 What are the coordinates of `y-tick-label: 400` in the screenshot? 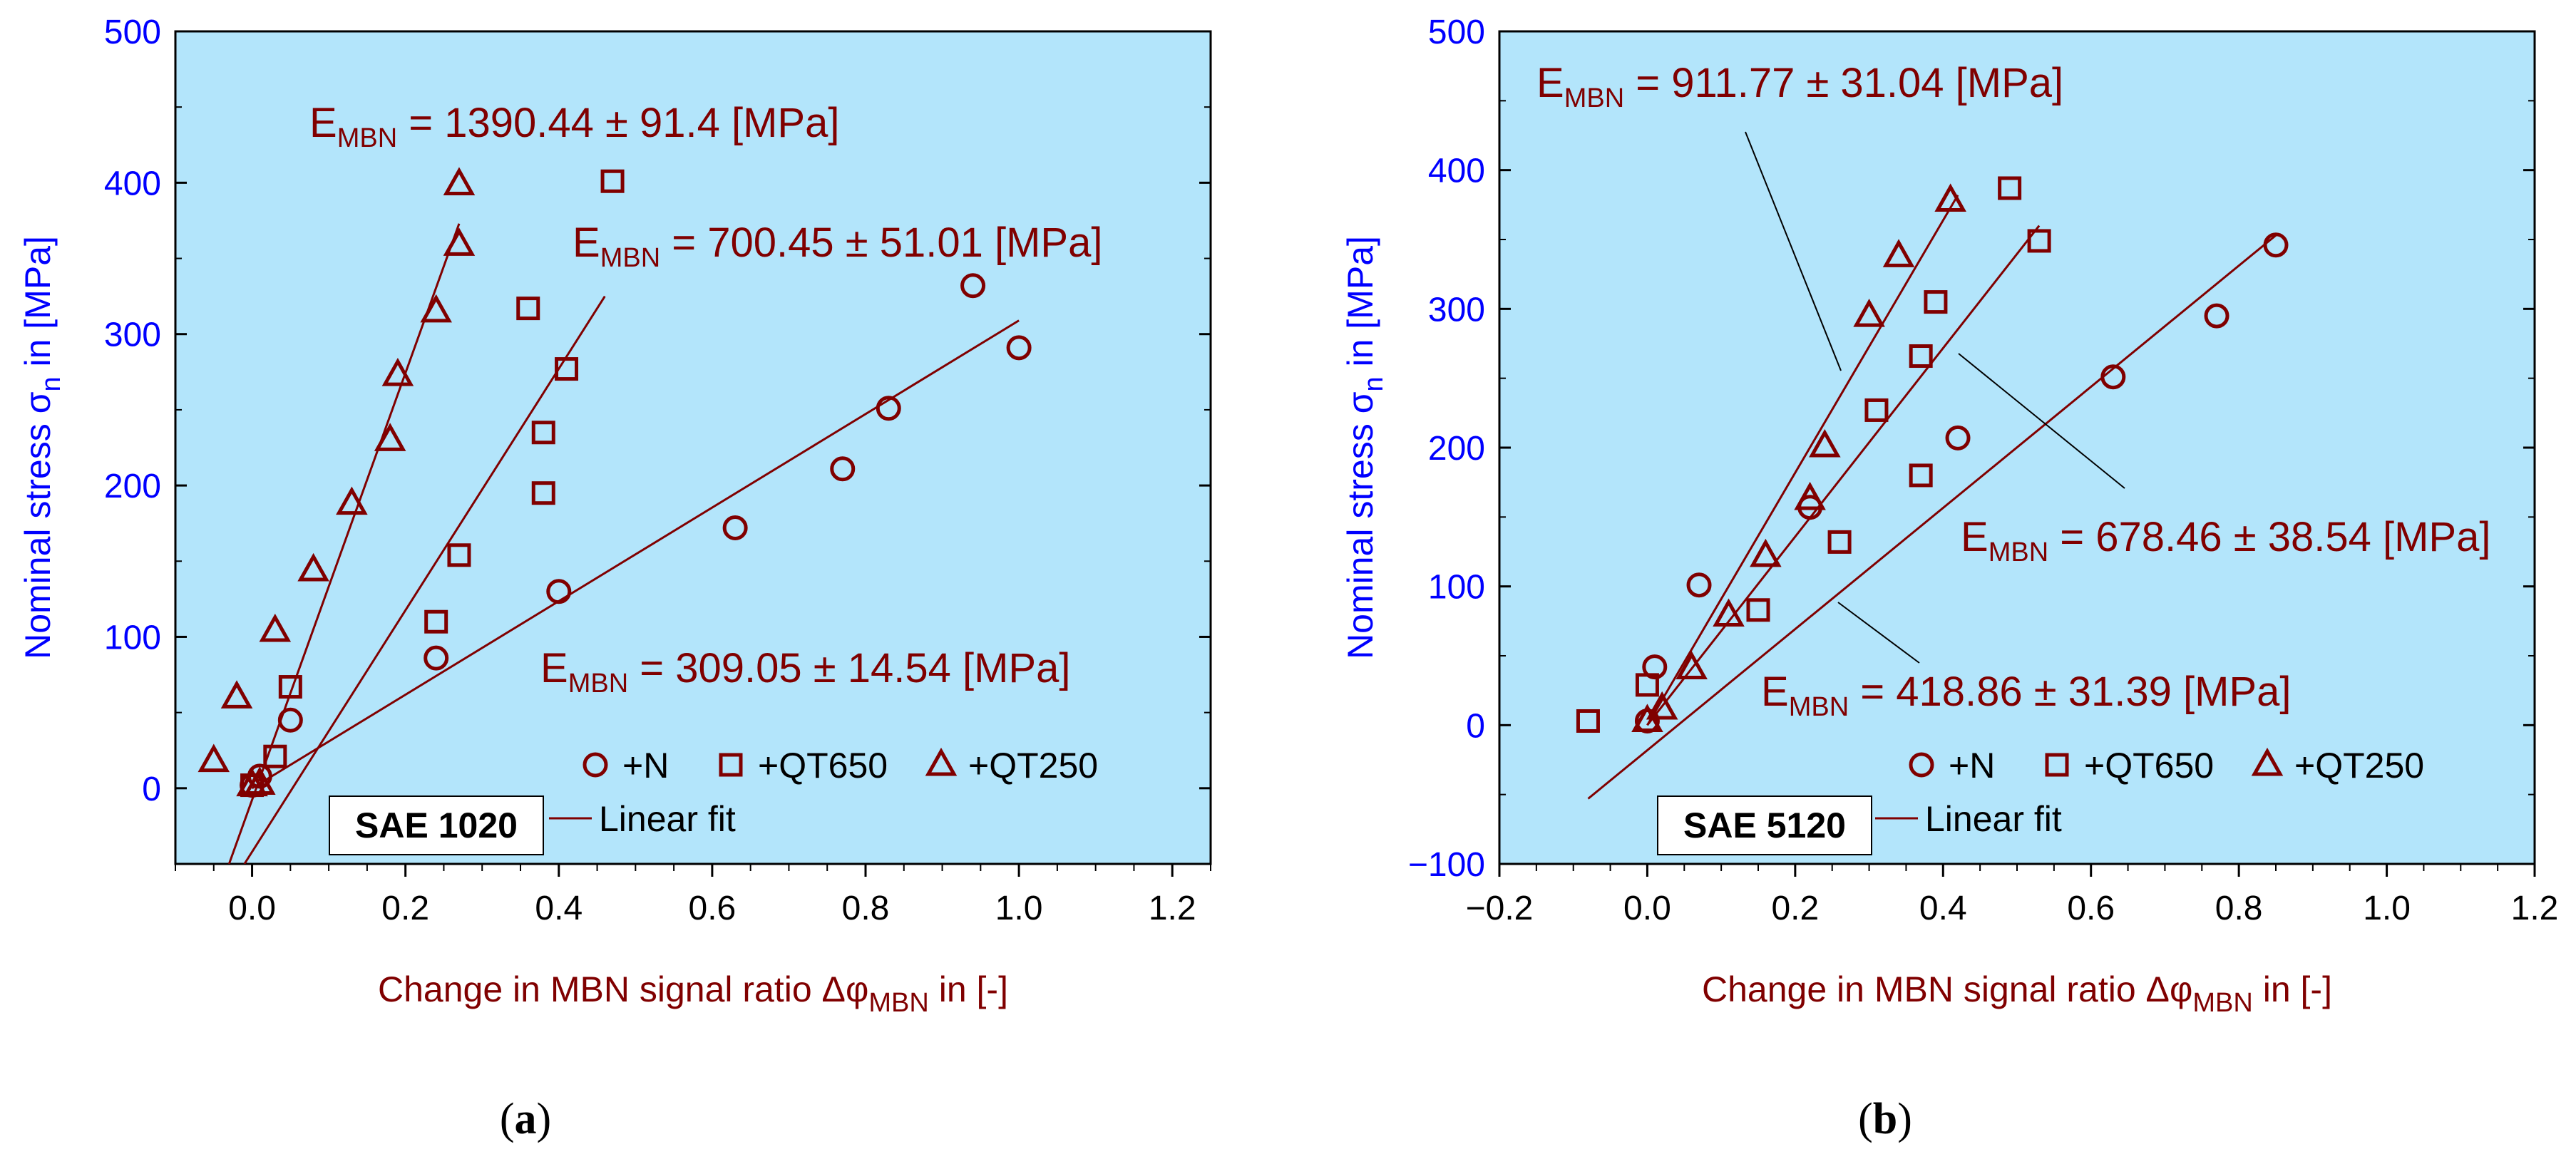 It's located at (132, 183).